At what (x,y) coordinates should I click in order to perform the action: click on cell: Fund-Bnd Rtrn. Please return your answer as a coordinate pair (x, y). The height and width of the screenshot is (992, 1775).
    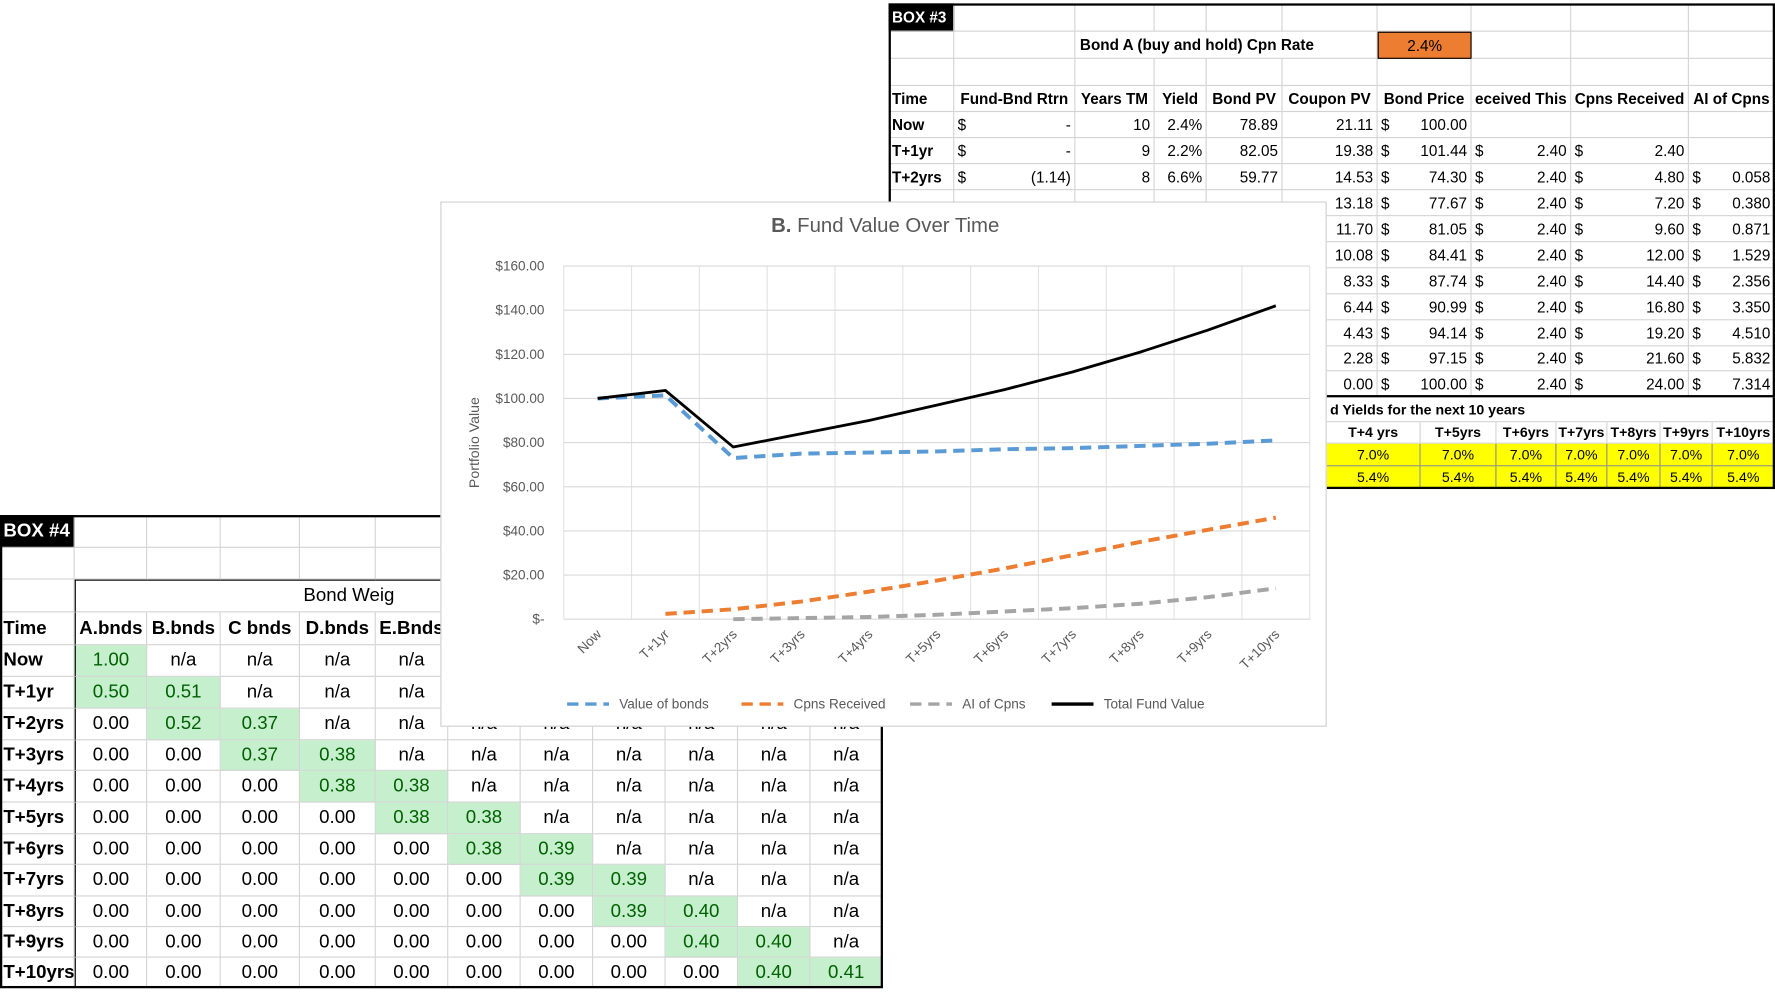
    Looking at the image, I should click on (1015, 99).